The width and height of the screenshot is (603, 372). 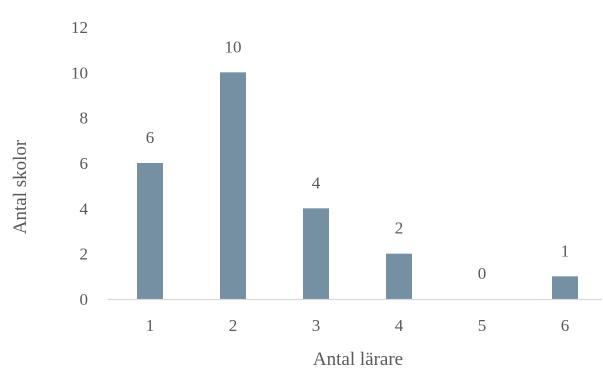 I want to click on bar-value-label: 0, so click(x=482, y=273).